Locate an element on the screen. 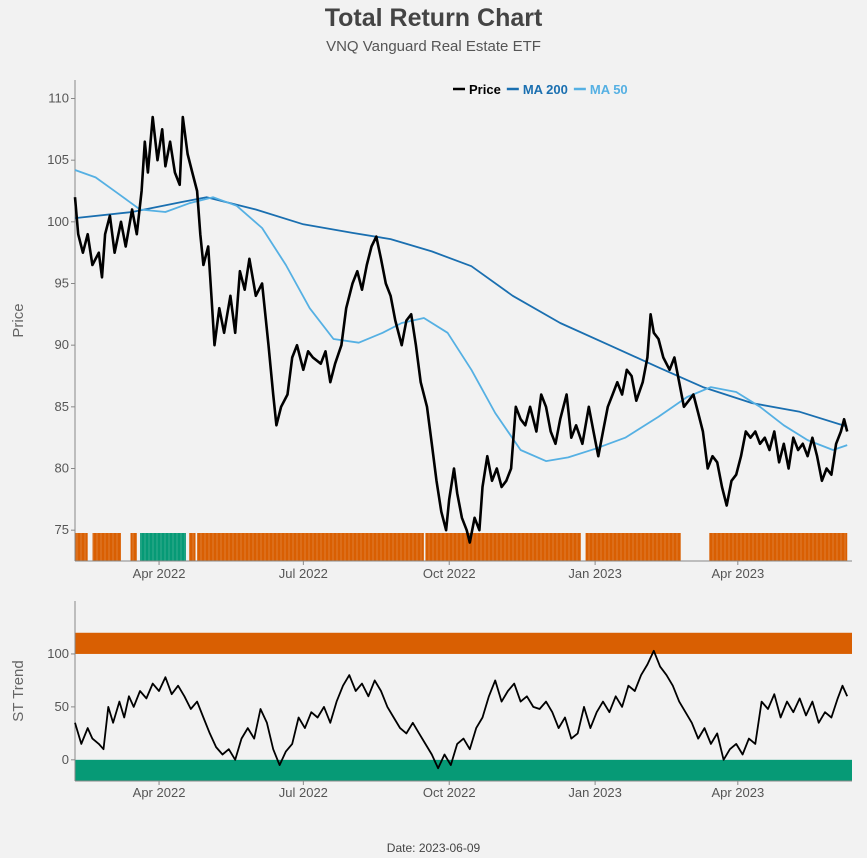 Image resolution: width=867 pixels, height=858 pixels. trend-band-bullish is located at coordinates (463, 770).